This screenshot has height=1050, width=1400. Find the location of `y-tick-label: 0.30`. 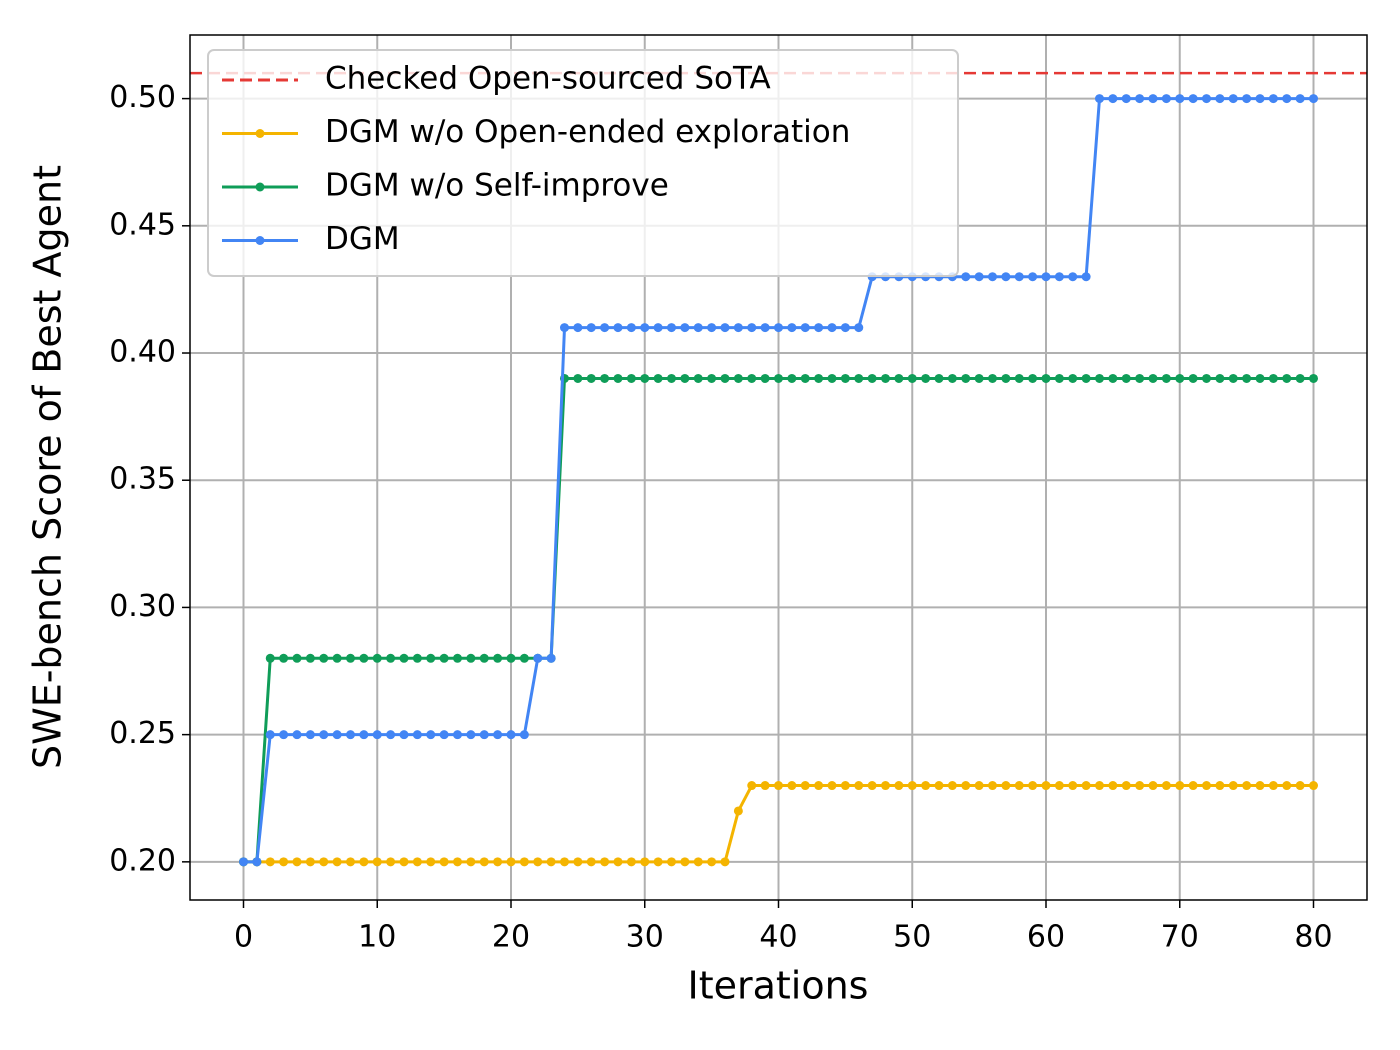

y-tick-label: 0.30 is located at coordinates (142, 606).